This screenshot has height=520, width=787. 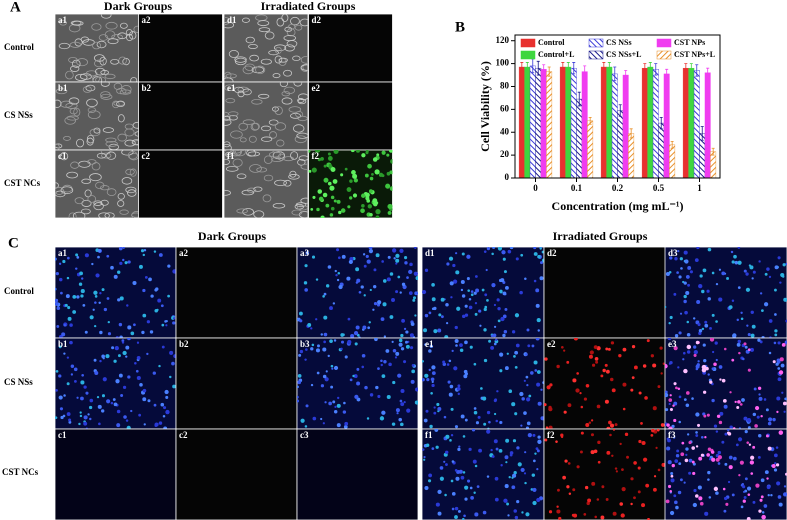 I want to click on tile-content, so click(x=97, y=116).